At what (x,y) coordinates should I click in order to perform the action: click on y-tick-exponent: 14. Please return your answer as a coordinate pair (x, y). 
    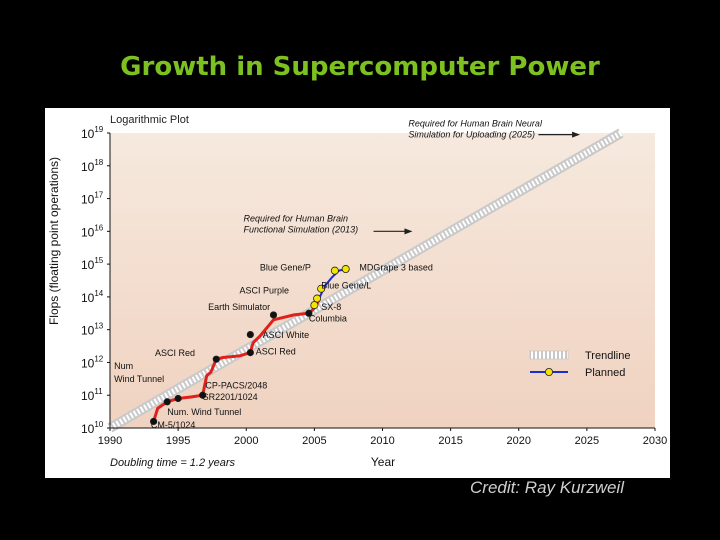
    Looking at the image, I should click on (98, 293).